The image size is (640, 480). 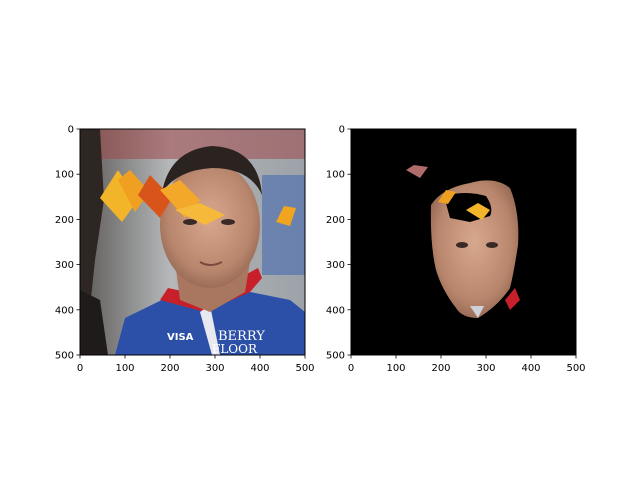 I want to click on left-xtick-label: 200, so click(x=169, y=368).